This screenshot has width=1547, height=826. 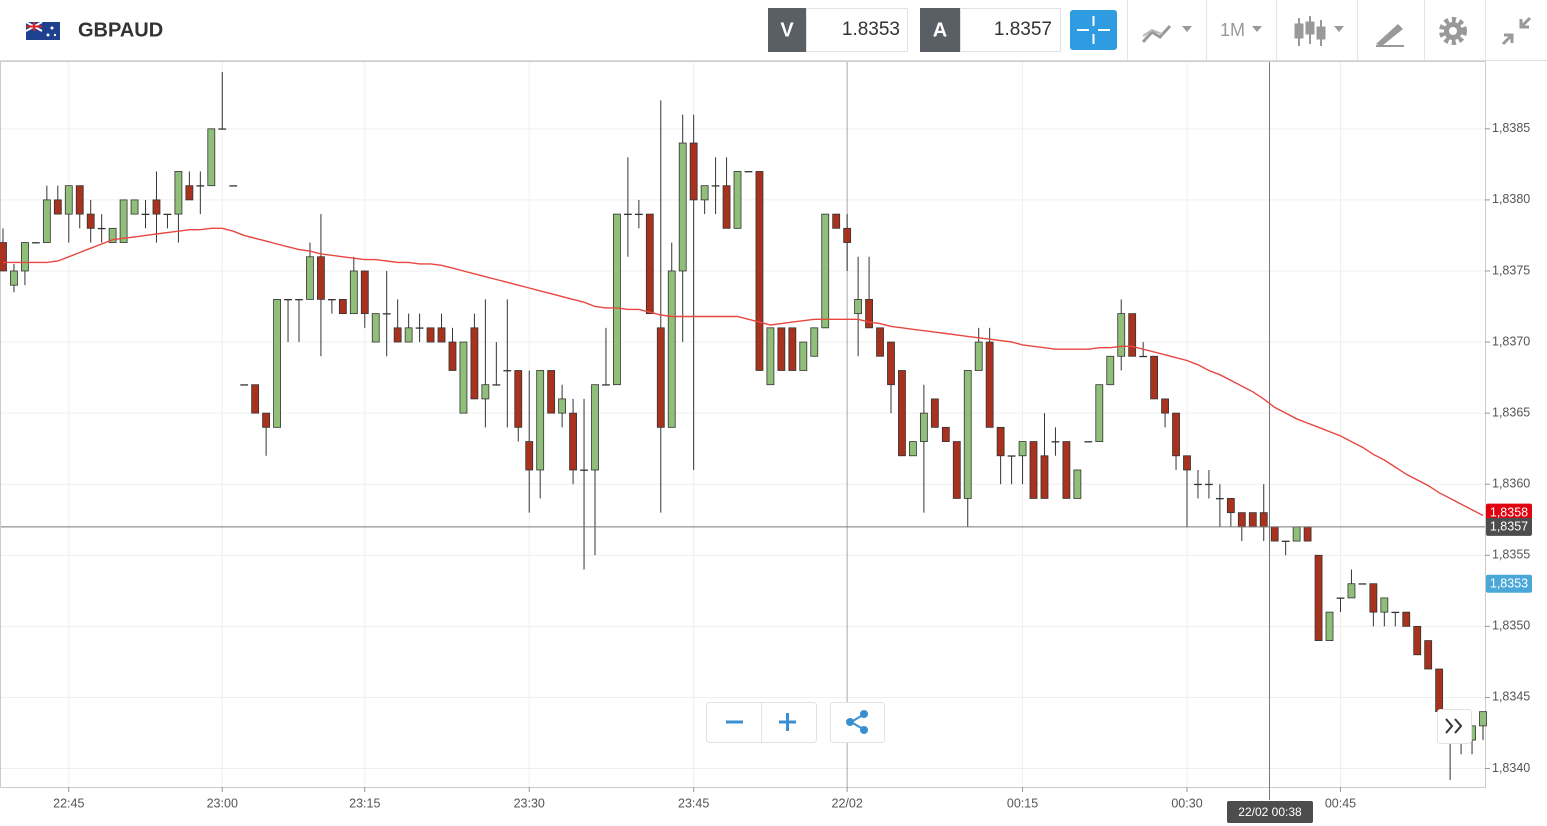 I want to click on price-marker-label: 1,8353, so click(x=1509, y=584).